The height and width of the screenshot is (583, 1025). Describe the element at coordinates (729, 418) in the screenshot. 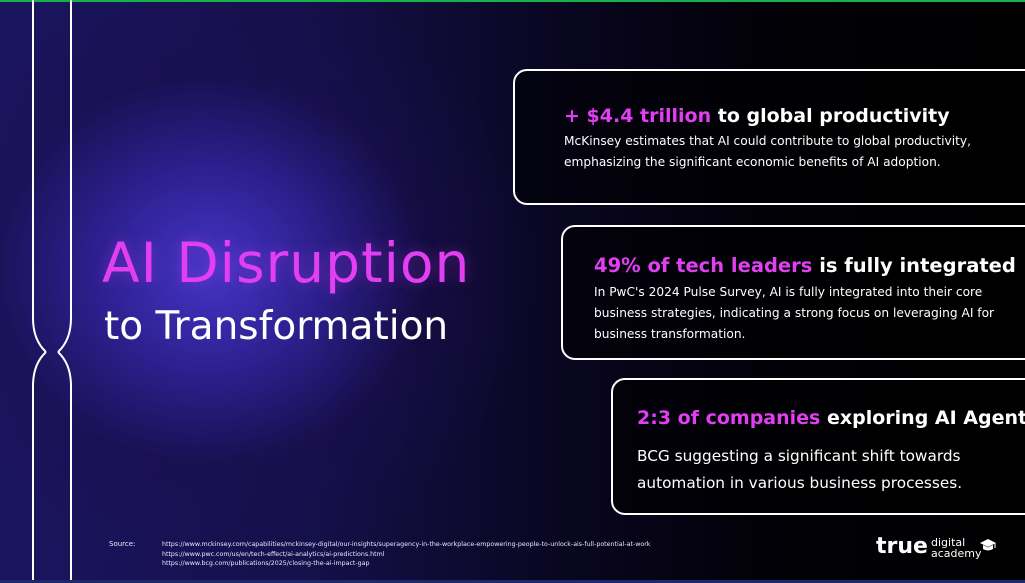

I see `card-highlight: 2:3 of companies` at that location.